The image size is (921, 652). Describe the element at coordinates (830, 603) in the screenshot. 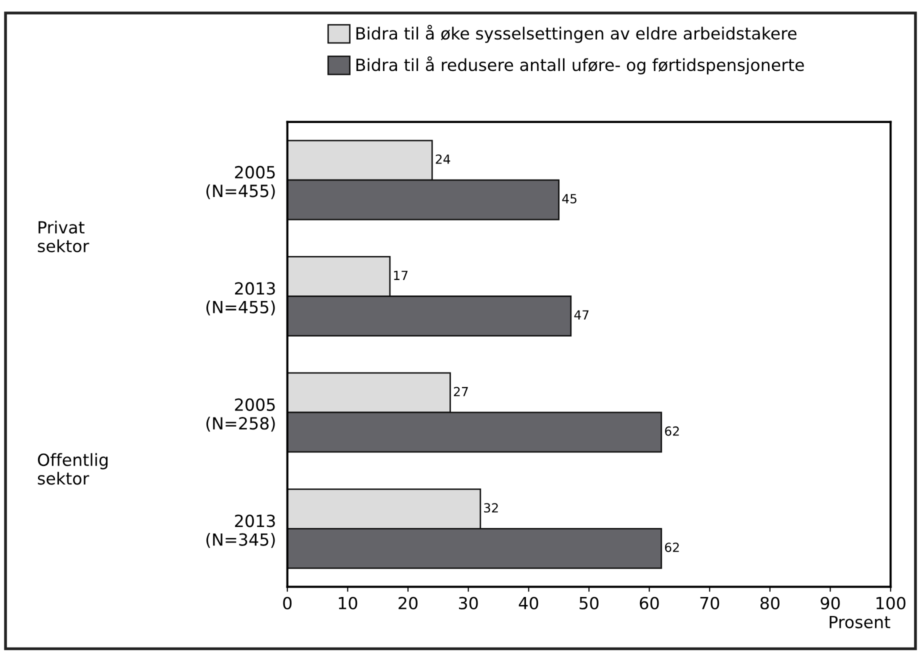

I see `x-tick-label: 90` at that location.